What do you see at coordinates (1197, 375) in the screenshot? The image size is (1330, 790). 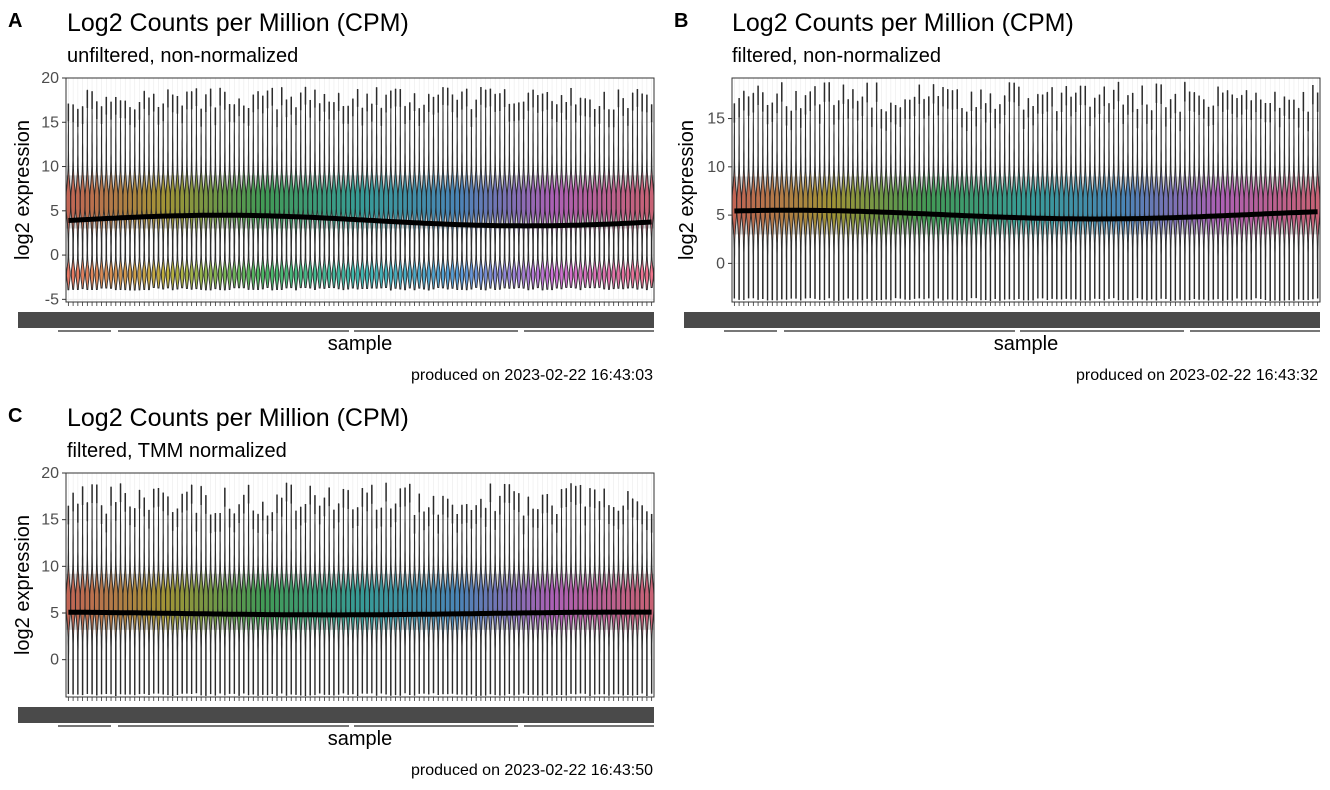 I see `chart-caption: produced on 2023-02-22 16:43:32` at bounding box center [1197, 375].